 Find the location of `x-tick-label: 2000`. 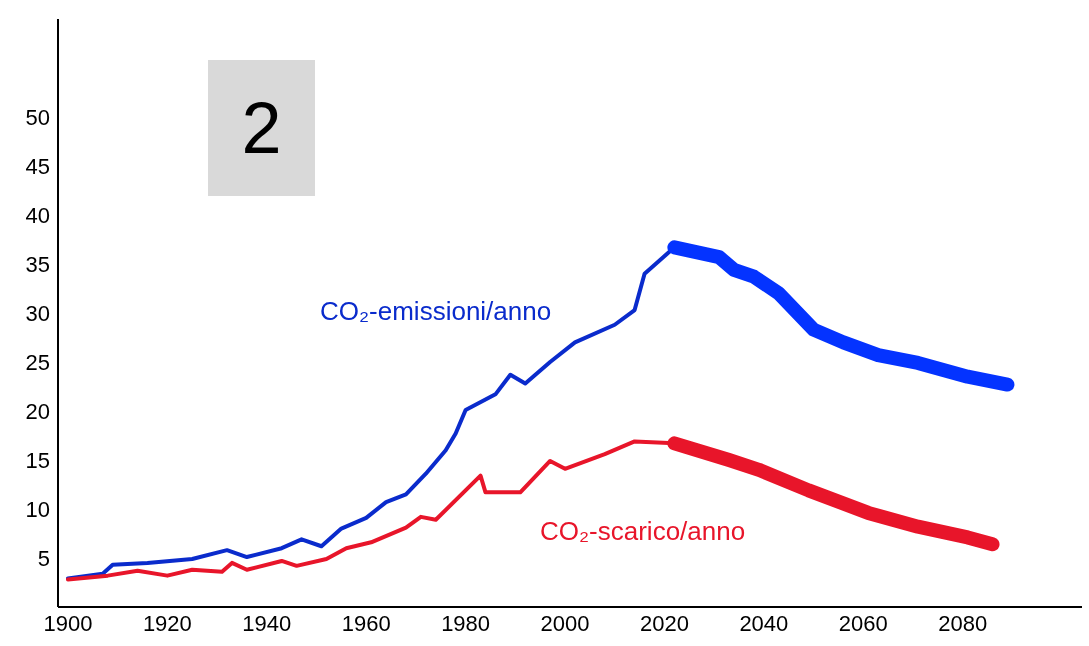

x-tick-label: 2000 is located at coordinates (565, 623).